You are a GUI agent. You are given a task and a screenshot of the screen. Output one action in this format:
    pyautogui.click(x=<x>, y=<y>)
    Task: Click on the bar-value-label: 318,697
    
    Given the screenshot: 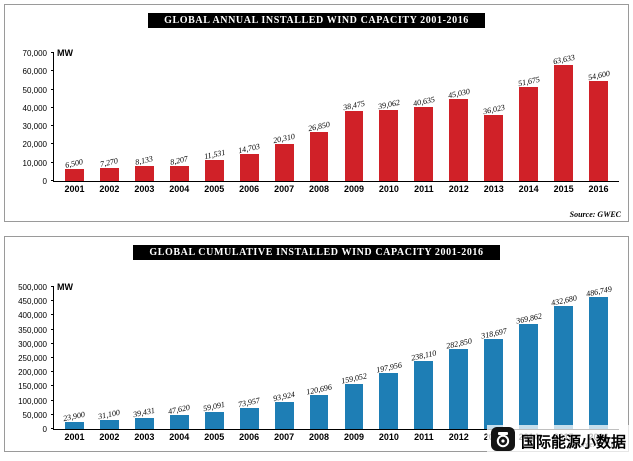 What is the action you would take?
    pyautogui.click(x=494, y=333)
    